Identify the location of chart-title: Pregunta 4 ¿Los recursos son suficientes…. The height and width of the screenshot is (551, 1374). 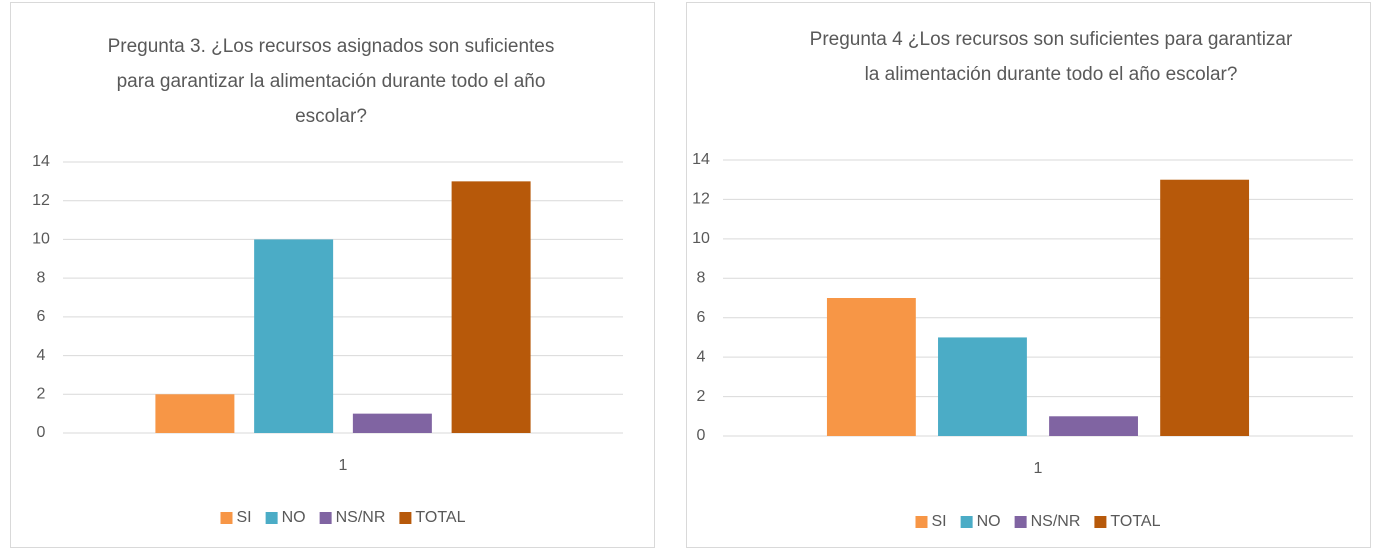
(1051, 57).